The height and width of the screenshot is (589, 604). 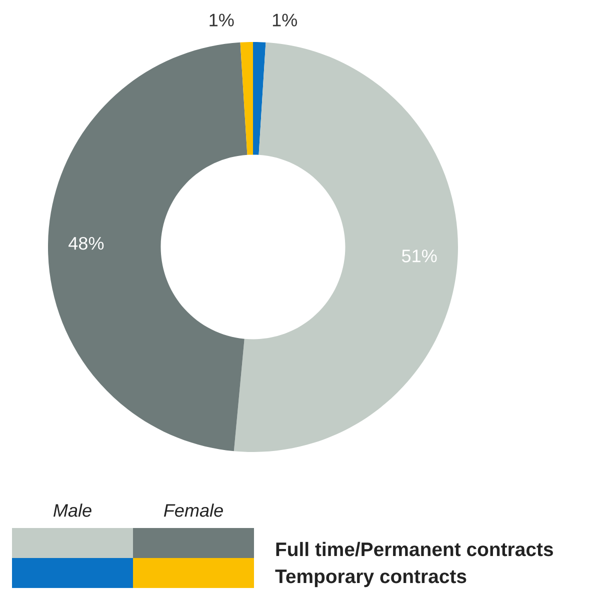 I want to click on text: Female, so click(x=193, y=510).